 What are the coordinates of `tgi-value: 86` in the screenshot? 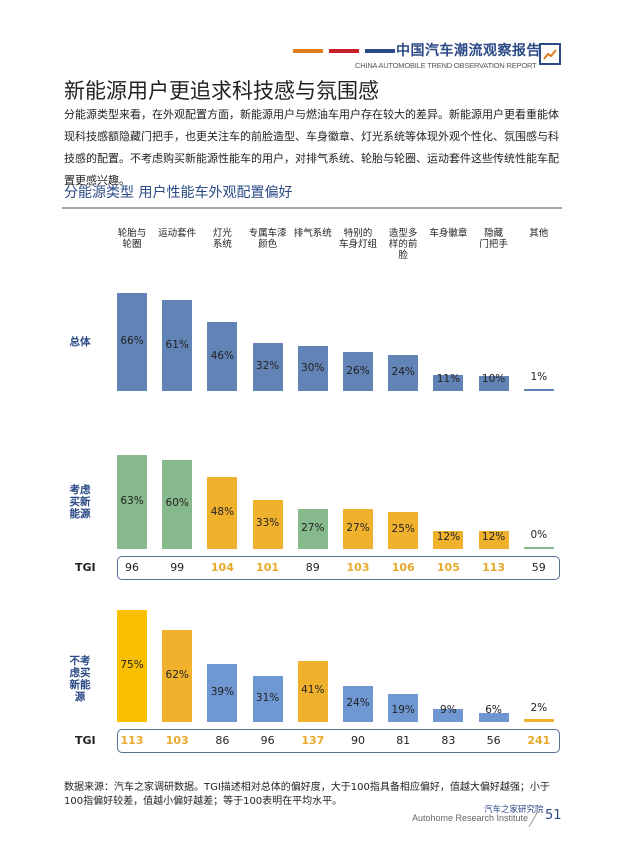 It's located at (222, 740).